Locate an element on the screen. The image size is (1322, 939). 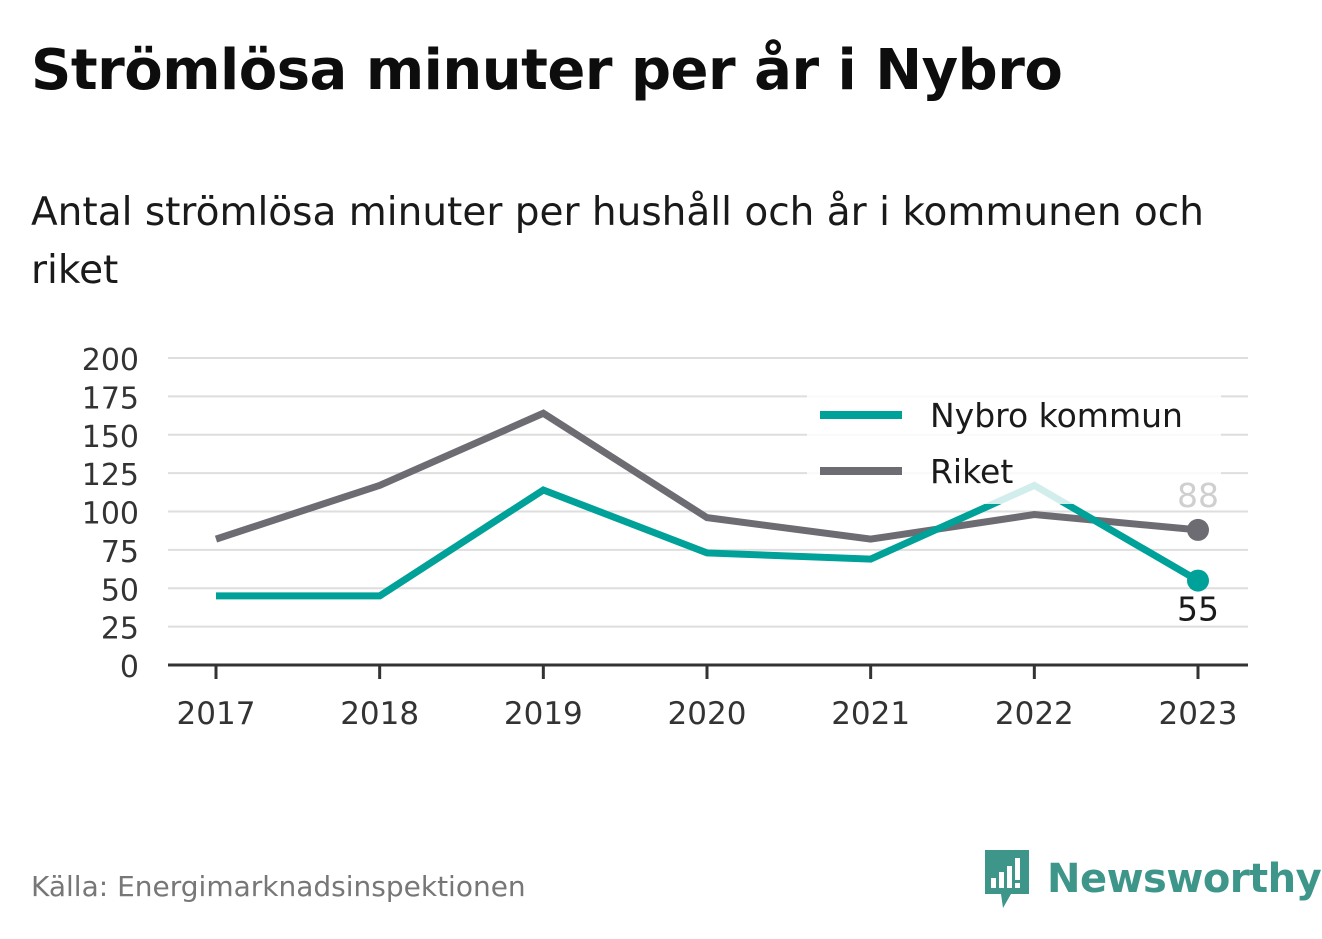
source-note: Källa: Energimarknadsinspektionen is located at coordinates (278, 886).